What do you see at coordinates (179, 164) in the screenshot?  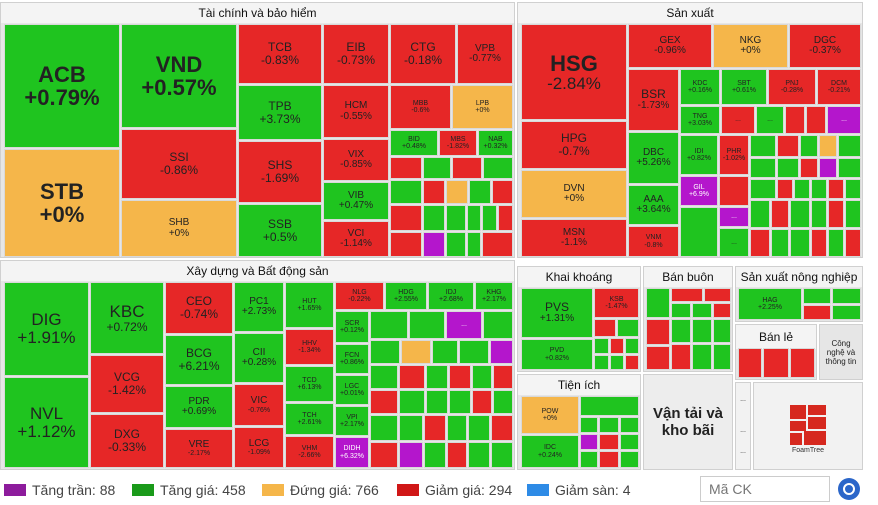 I see `stock-tile-ssi: SSI -0.86%` at bounding box center [179, 164].